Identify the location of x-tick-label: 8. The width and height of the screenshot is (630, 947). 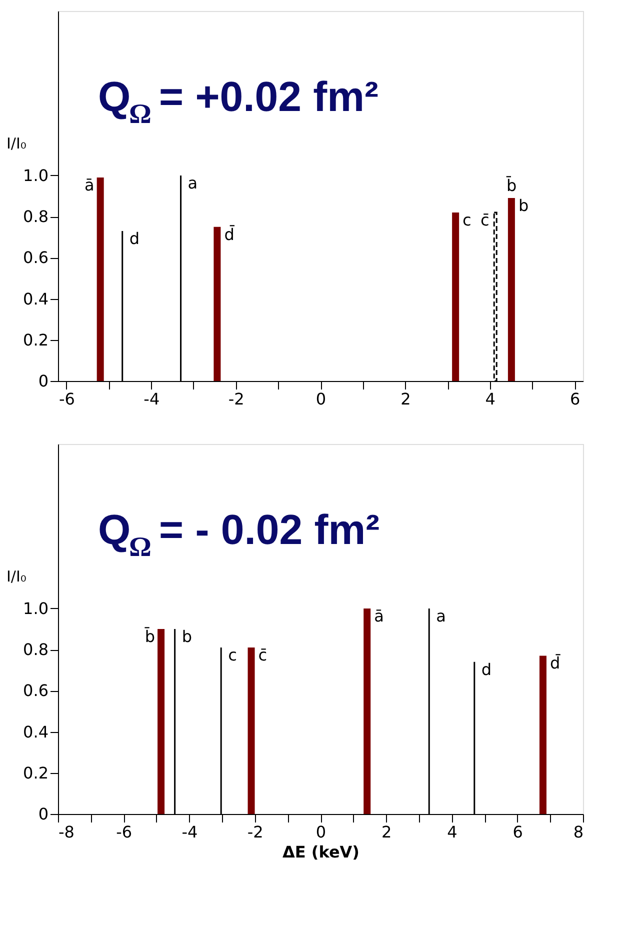
(578, 832).